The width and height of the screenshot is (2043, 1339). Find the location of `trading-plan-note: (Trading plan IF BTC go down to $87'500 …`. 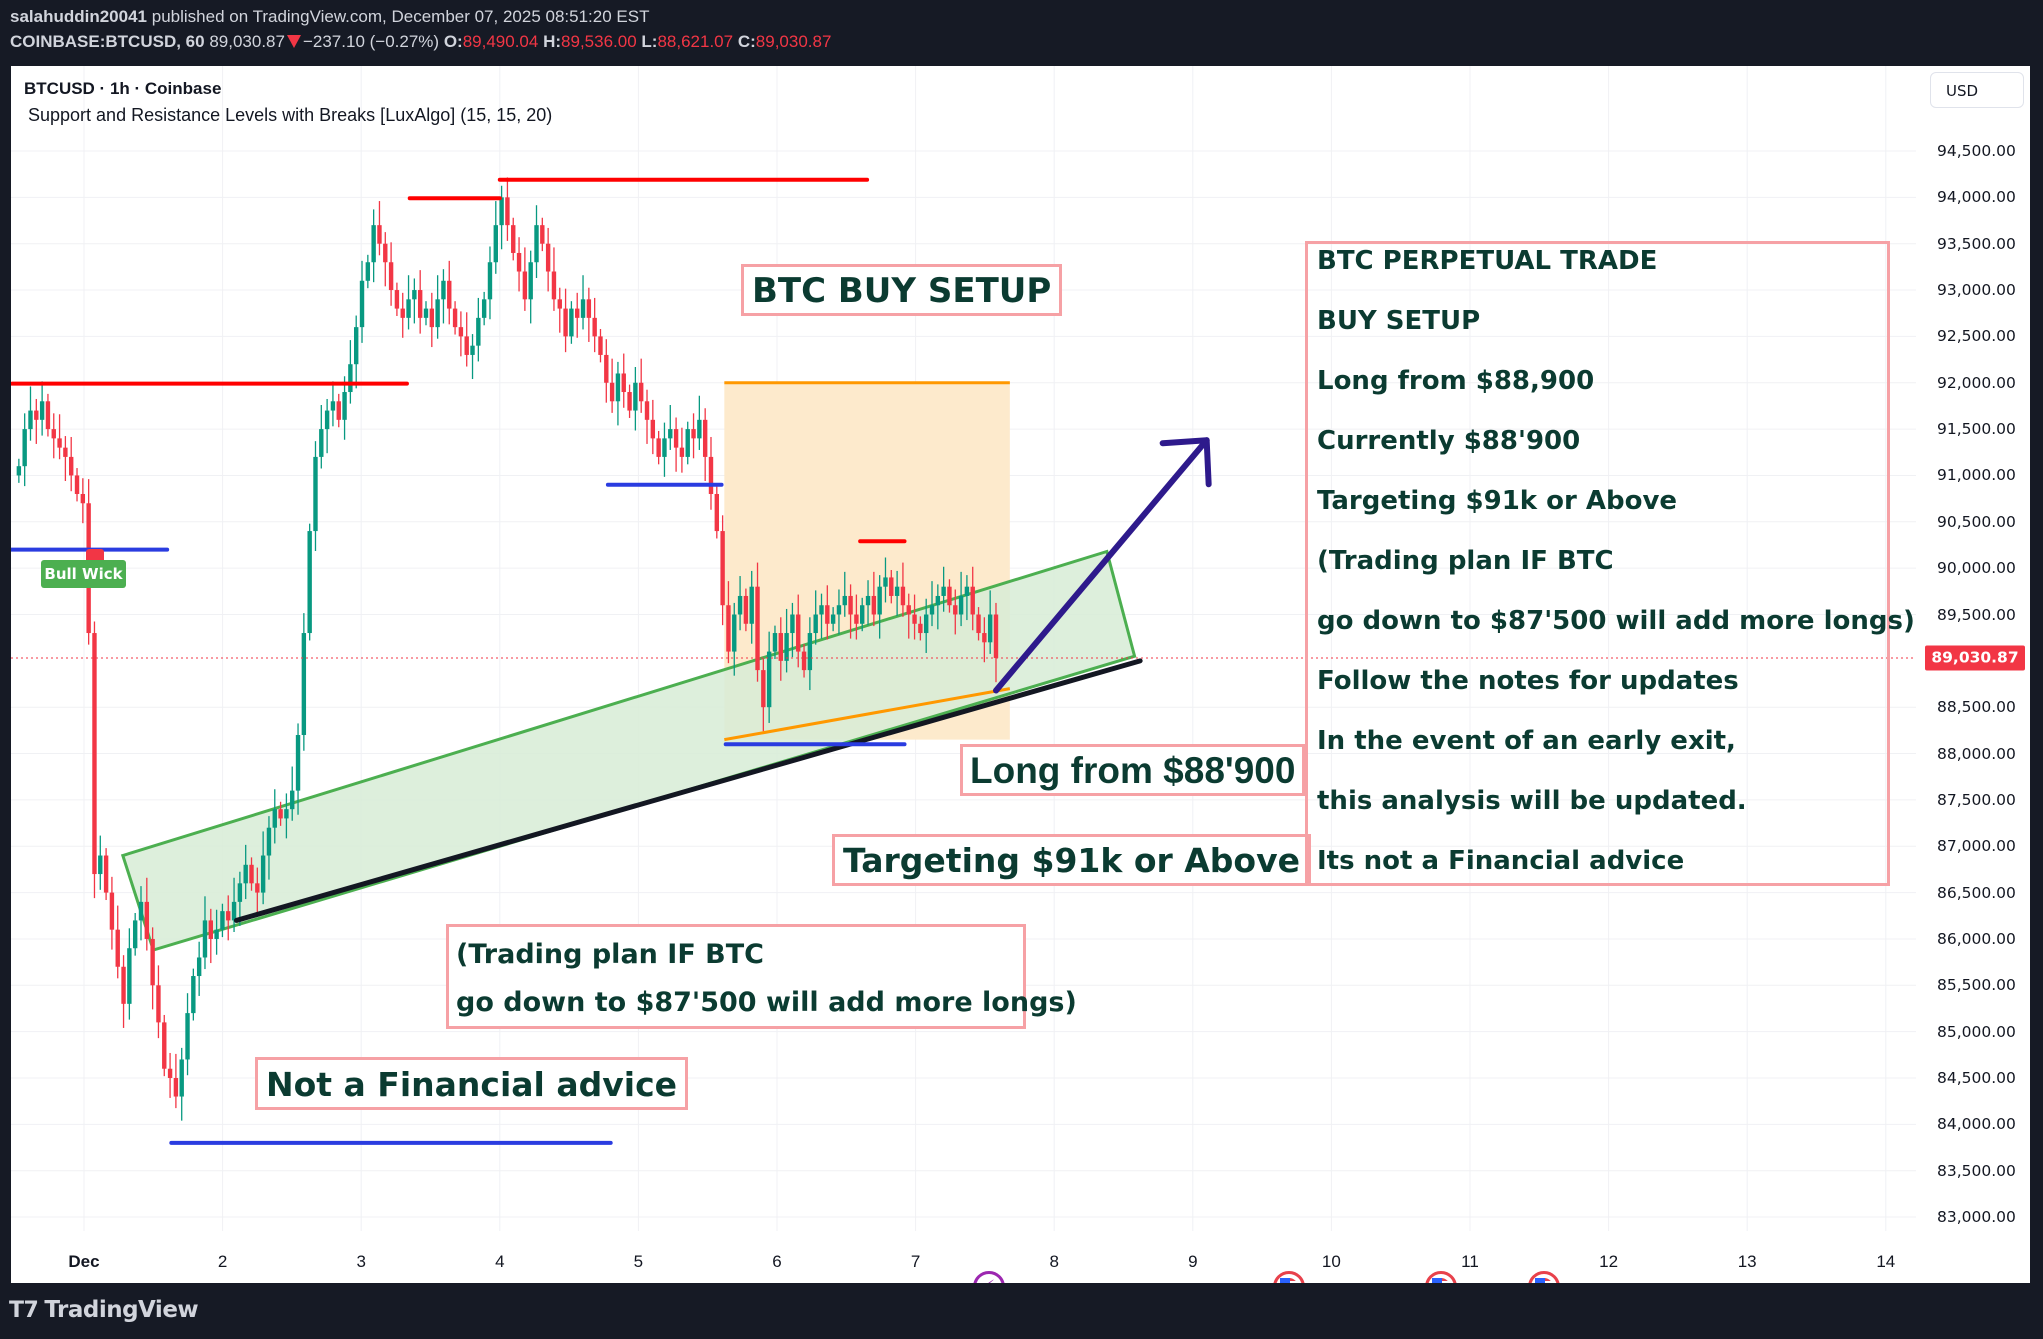

trading-plan-note: (Trading plan IF BTC go down to $87'500 … is located at coordinates (761, 976).